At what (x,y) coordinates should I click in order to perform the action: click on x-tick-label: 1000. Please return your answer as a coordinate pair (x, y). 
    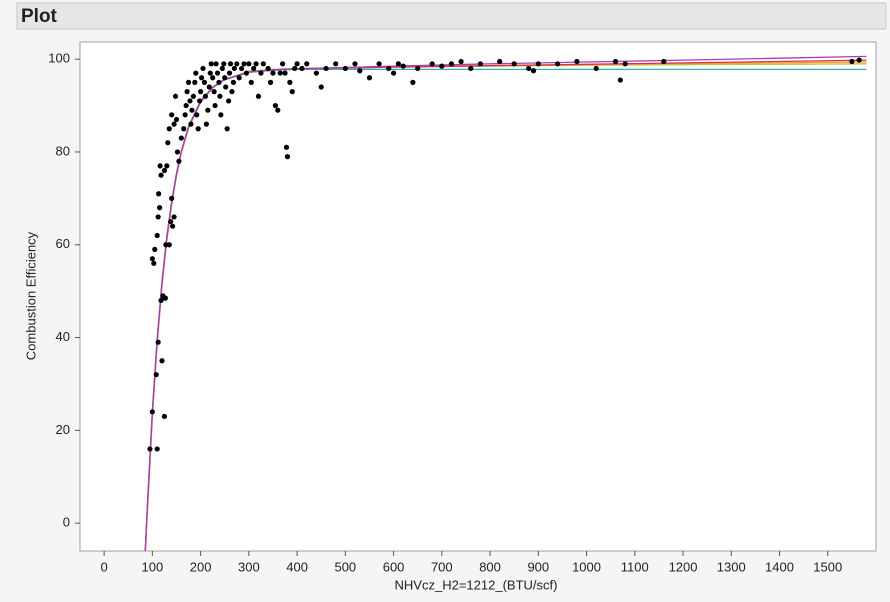
    Looking at the image, I should click on (586, 566).